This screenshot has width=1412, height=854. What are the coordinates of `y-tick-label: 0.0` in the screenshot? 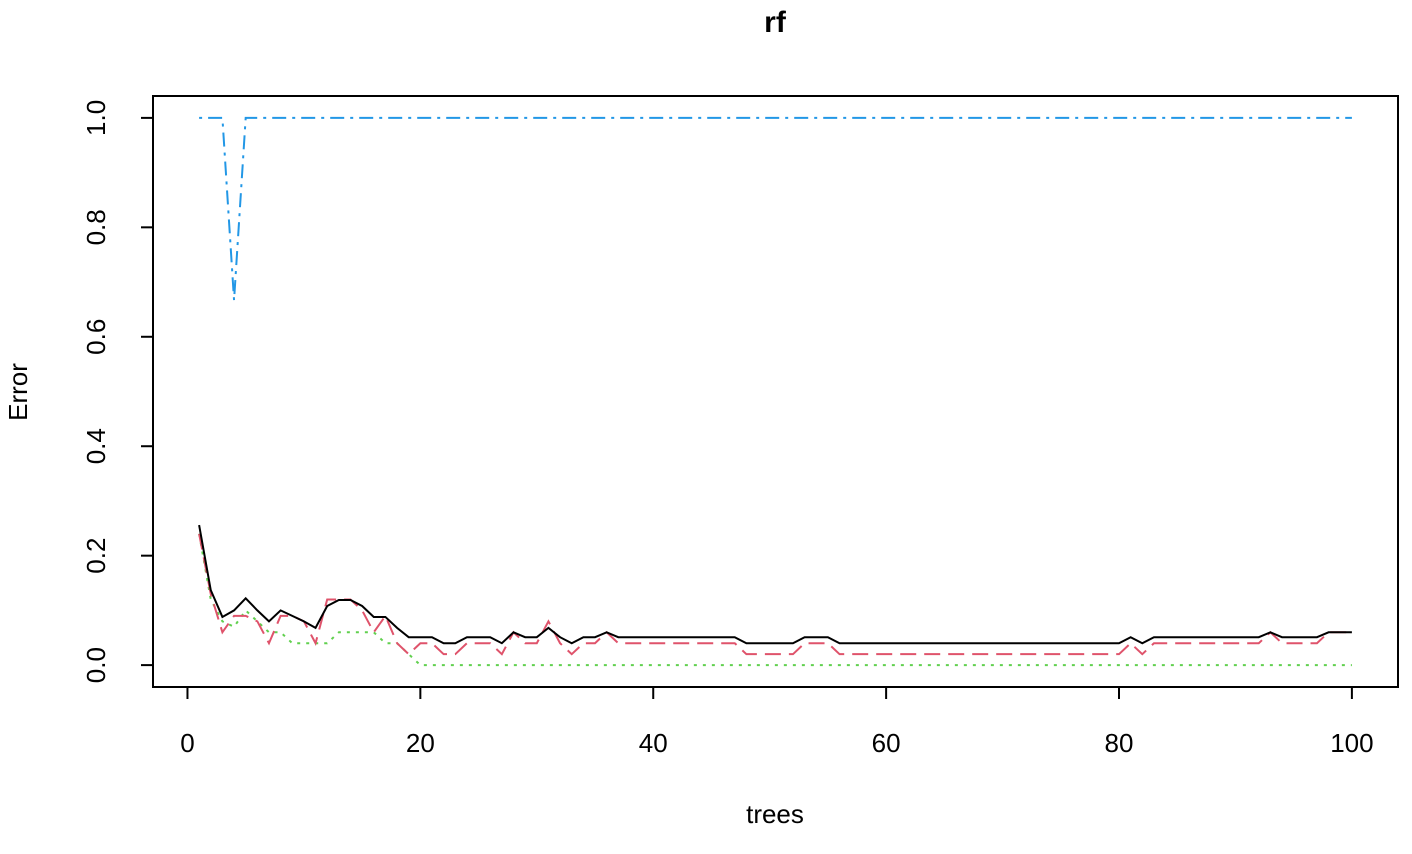 It's located at (96, 665).